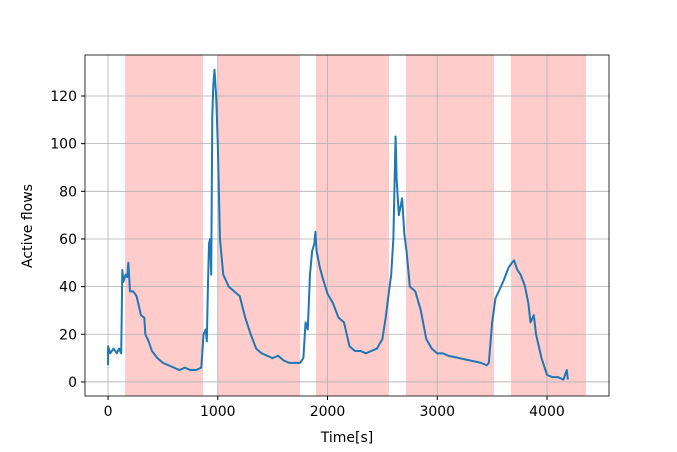 This screenshot has height=452, width=677. I want to click on x-tick-label: 2000, so click(328, 412).